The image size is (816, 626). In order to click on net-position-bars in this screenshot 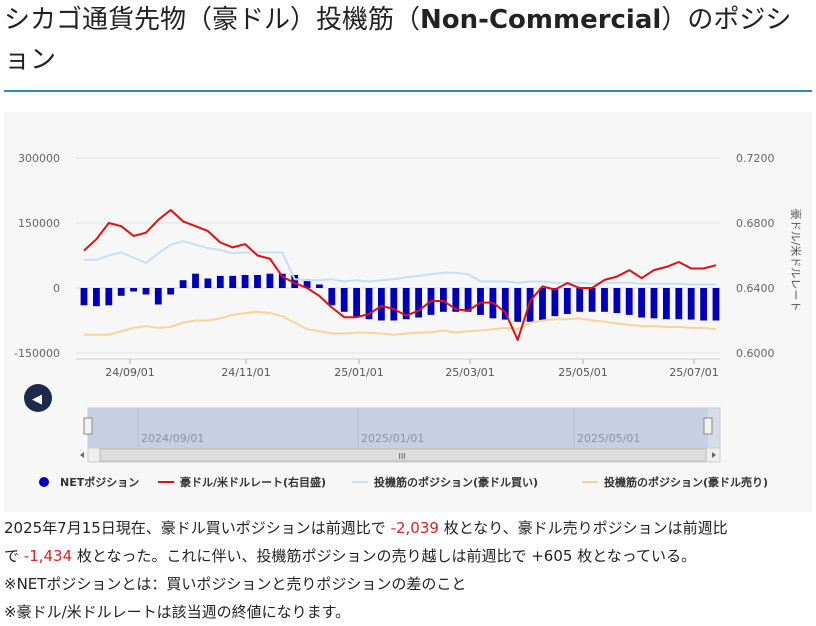, I will do `click(400, 297)`.